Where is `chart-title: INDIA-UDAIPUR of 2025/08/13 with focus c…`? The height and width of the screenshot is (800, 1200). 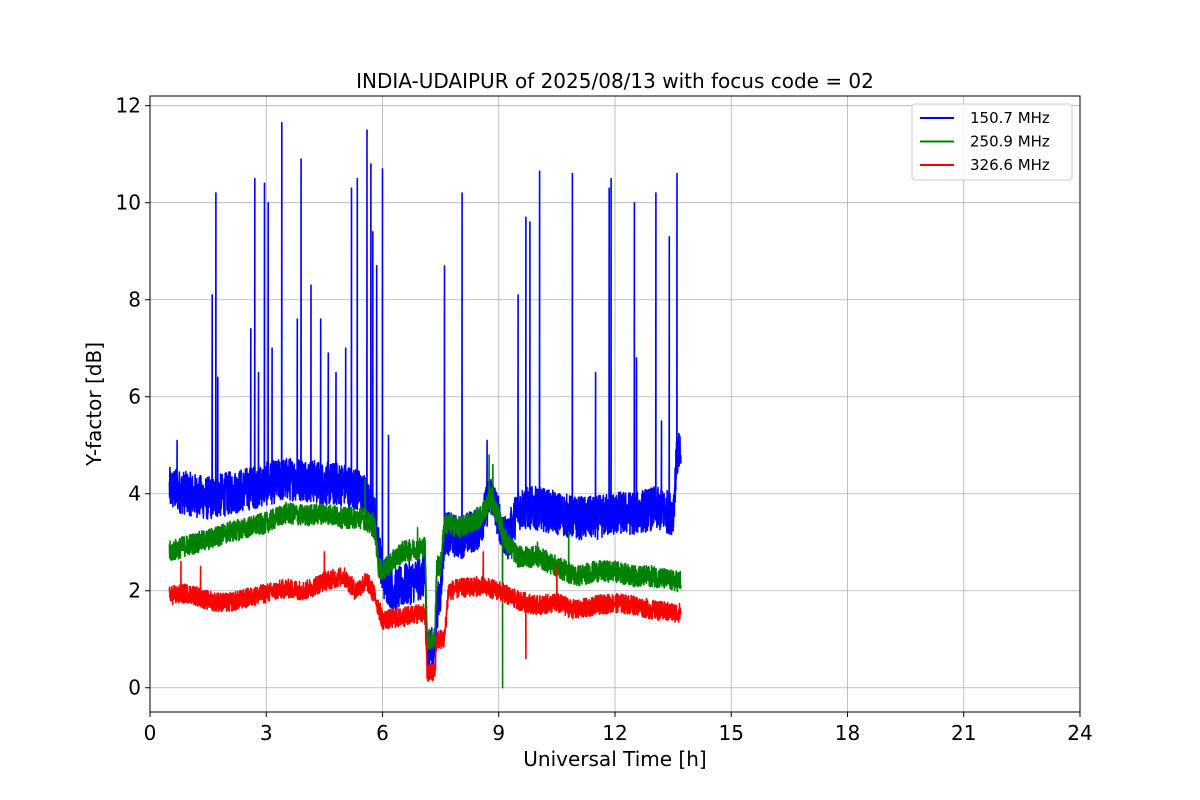
chart-title: INDIA-UDAIPUR of 2025/08/13 with focus c… is located at coordinates (615, 81).